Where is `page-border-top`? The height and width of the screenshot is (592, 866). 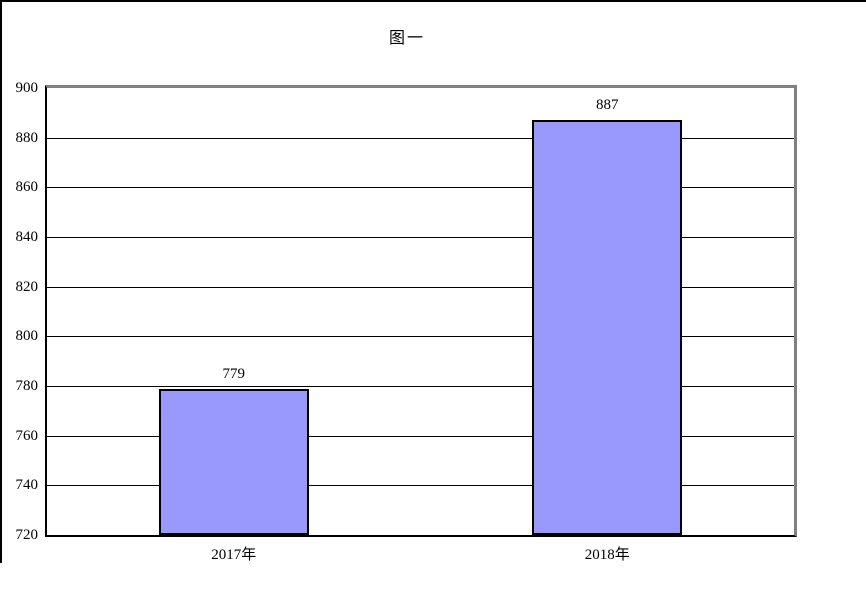 page-border-top is located at coordinates (433, 1).